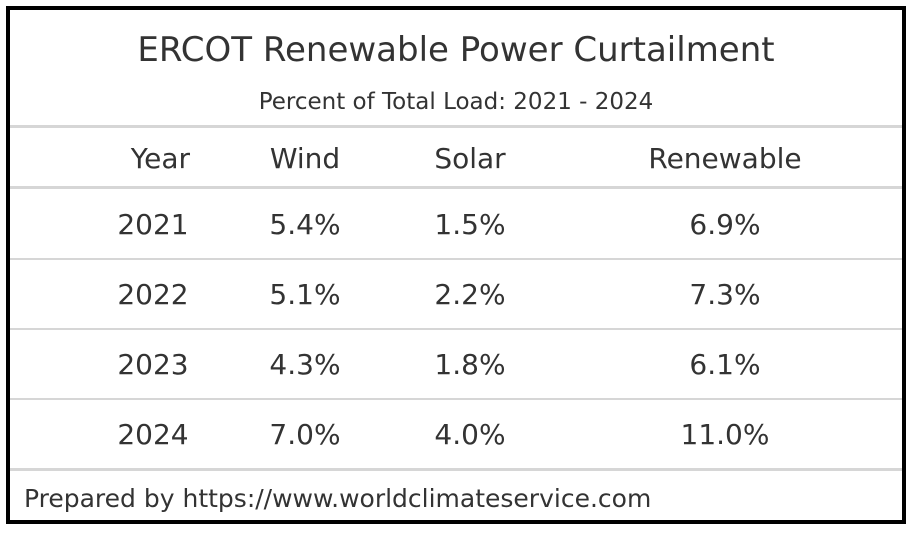 The image size is (914, 534). I want to click on cell-renewable: 6.9%, so click(725, 224).